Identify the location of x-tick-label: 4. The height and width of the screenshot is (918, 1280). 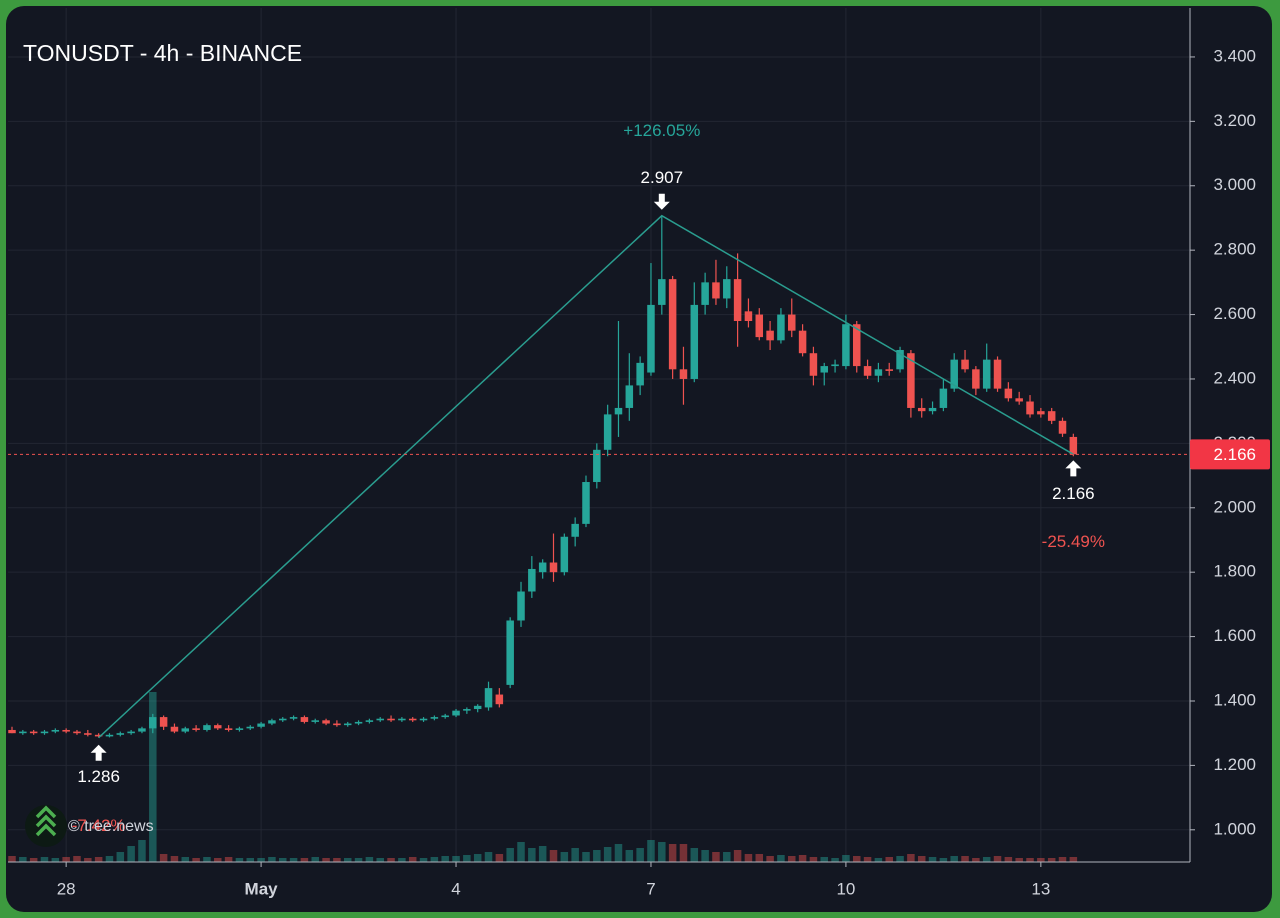
(455, 888).